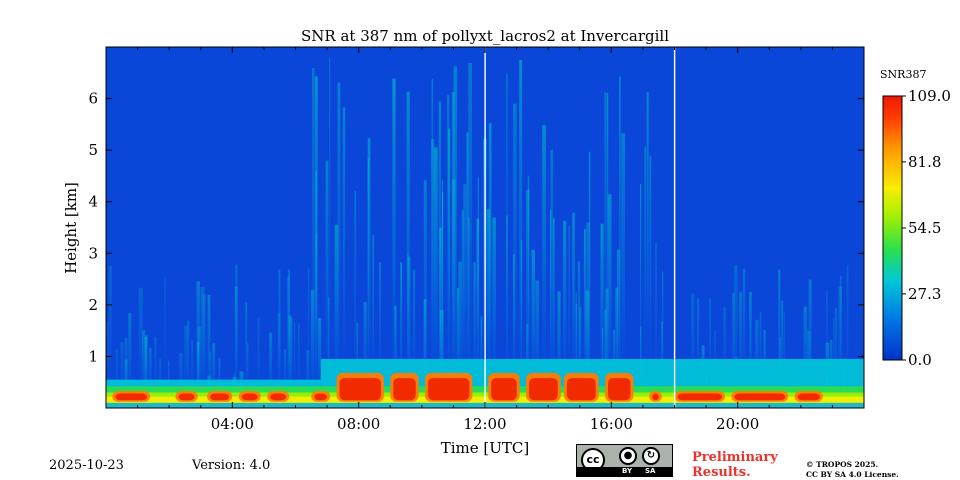 This screenshot has height=480, width=960. I want to click on colorbar-tick-label: 81.8, so click(924, 162).